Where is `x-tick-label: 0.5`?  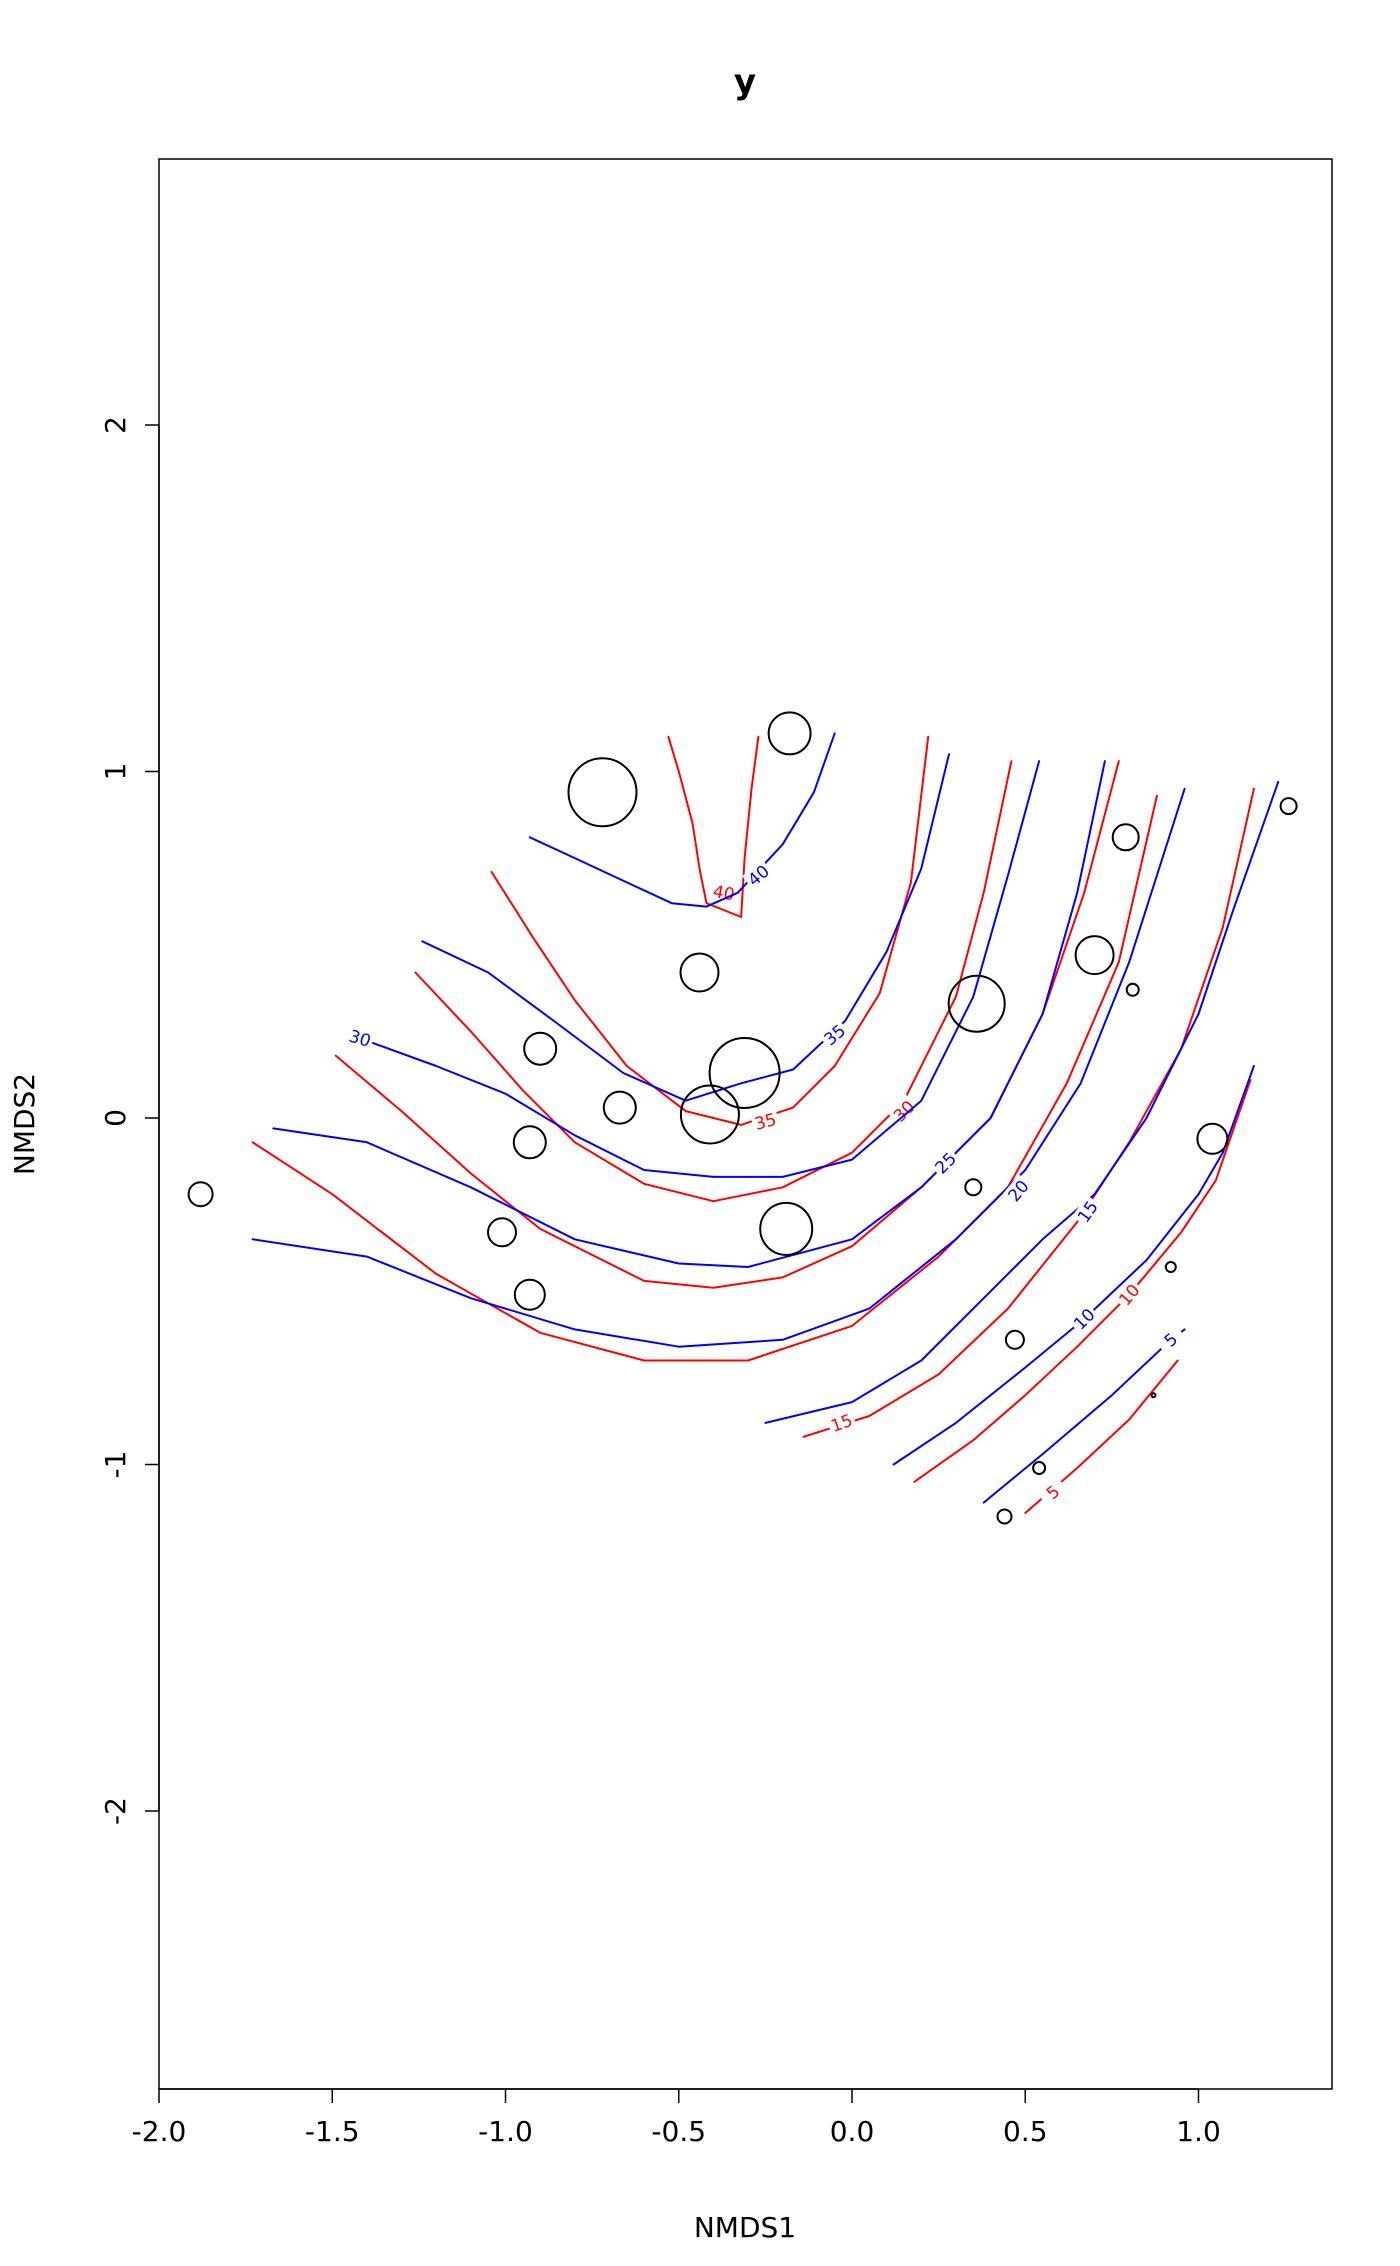
x-tick-label: 0.5 is located at coordinates (1025, 2131).